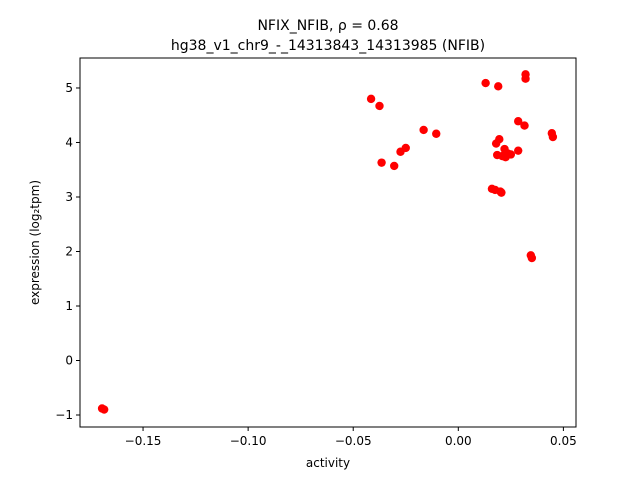  What do you see at coordinates (327, 26) in the screenshot?
I see `chart-title-line1: NFIX_NFIB, ρ = 0.68` at bounding box center [327, 26].